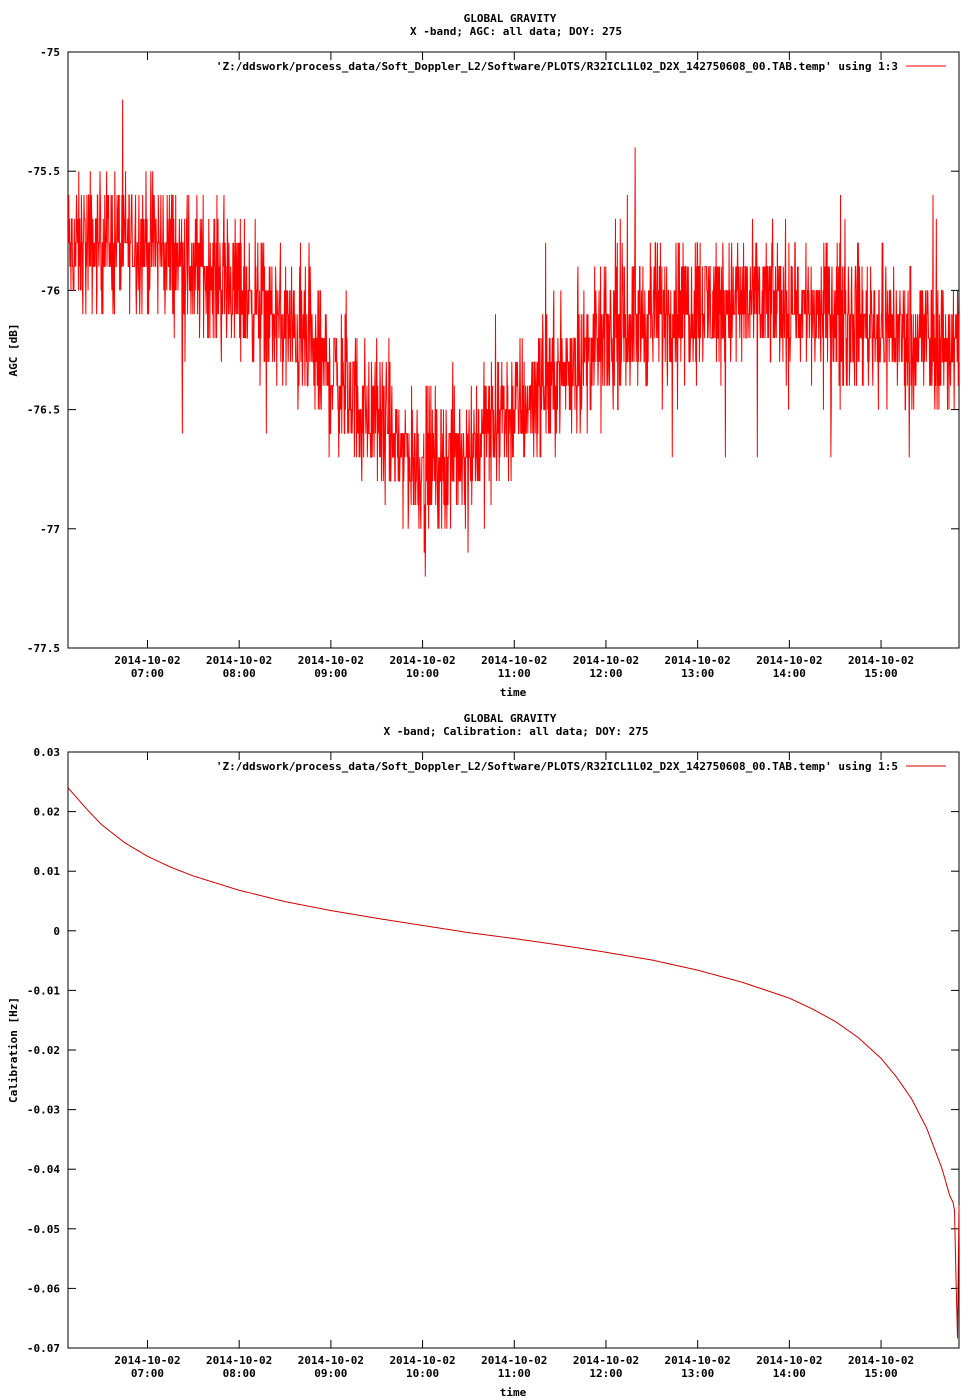  What do you see at coordinates (13, 1050) in the screenshot?
I see `y-axis-label: Calibration [Hz]` at bounding box center [13, 1050].